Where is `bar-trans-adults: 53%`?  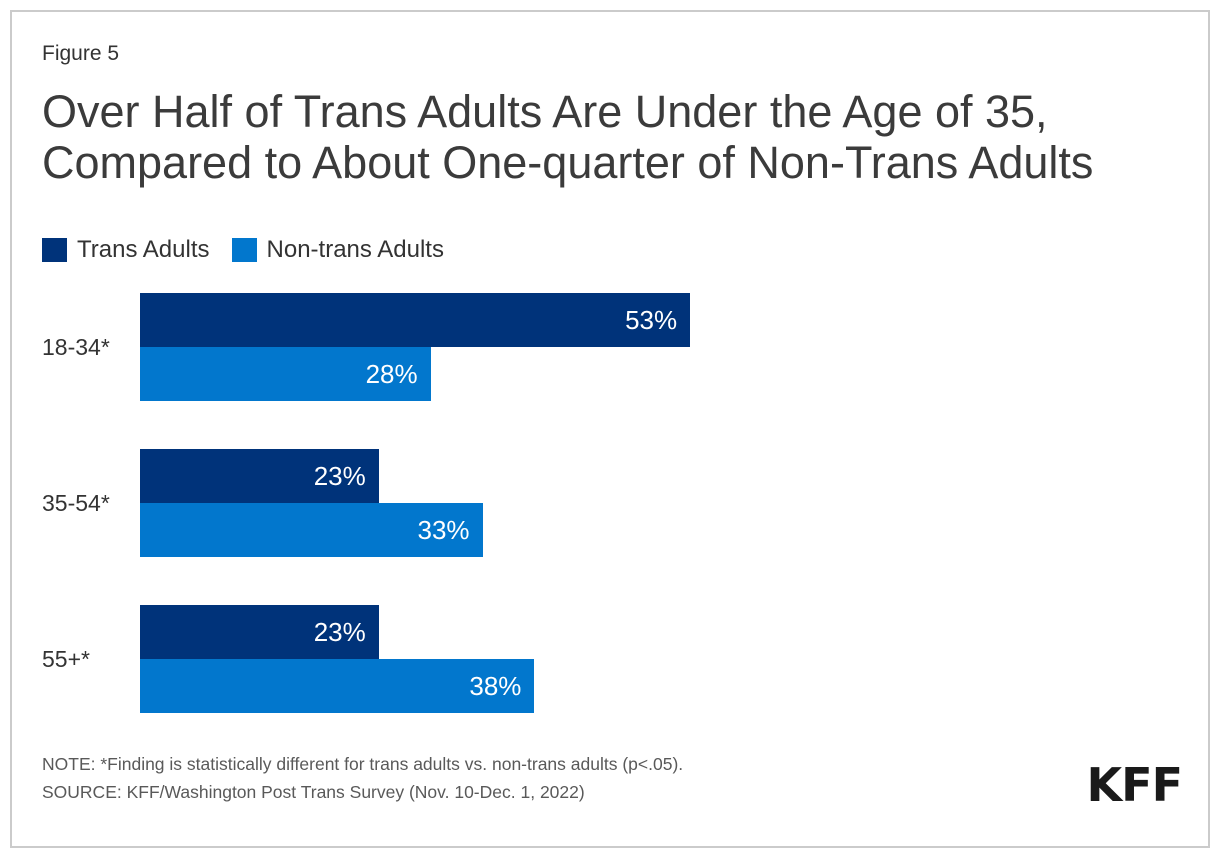 bar-trans-adults: 53% is located at coordinates (415, 320).